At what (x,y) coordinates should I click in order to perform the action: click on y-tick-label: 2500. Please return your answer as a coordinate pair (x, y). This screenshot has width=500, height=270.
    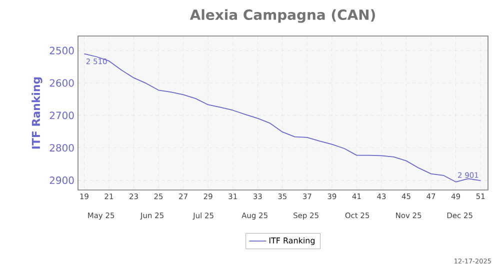
    Looking at the image, I should click on (62, 50).